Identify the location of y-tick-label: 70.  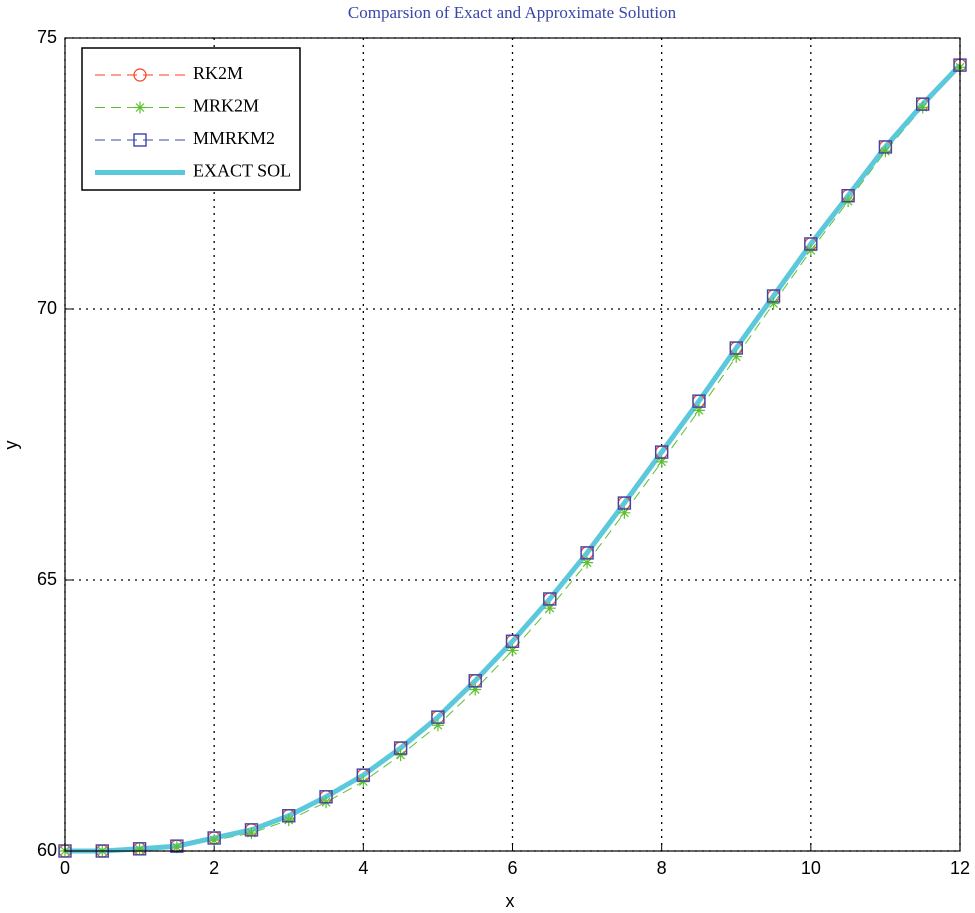
(47, 308).